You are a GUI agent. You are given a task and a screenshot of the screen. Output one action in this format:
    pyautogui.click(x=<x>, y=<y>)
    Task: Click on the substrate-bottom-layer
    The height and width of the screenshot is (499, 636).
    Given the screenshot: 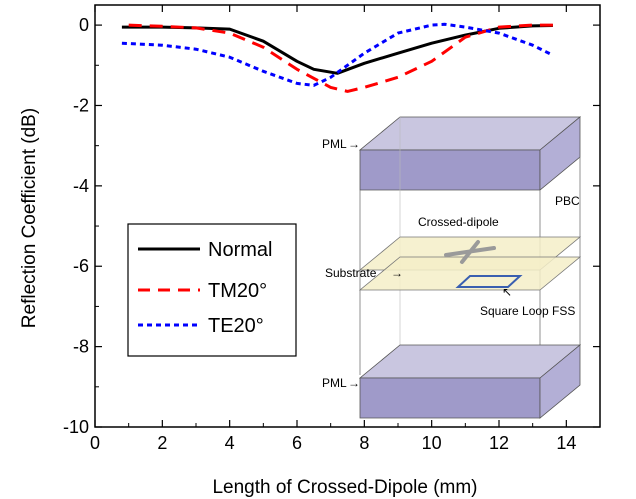 What is the action you would take?
    pyautogui.click(x=470, y=273)
    